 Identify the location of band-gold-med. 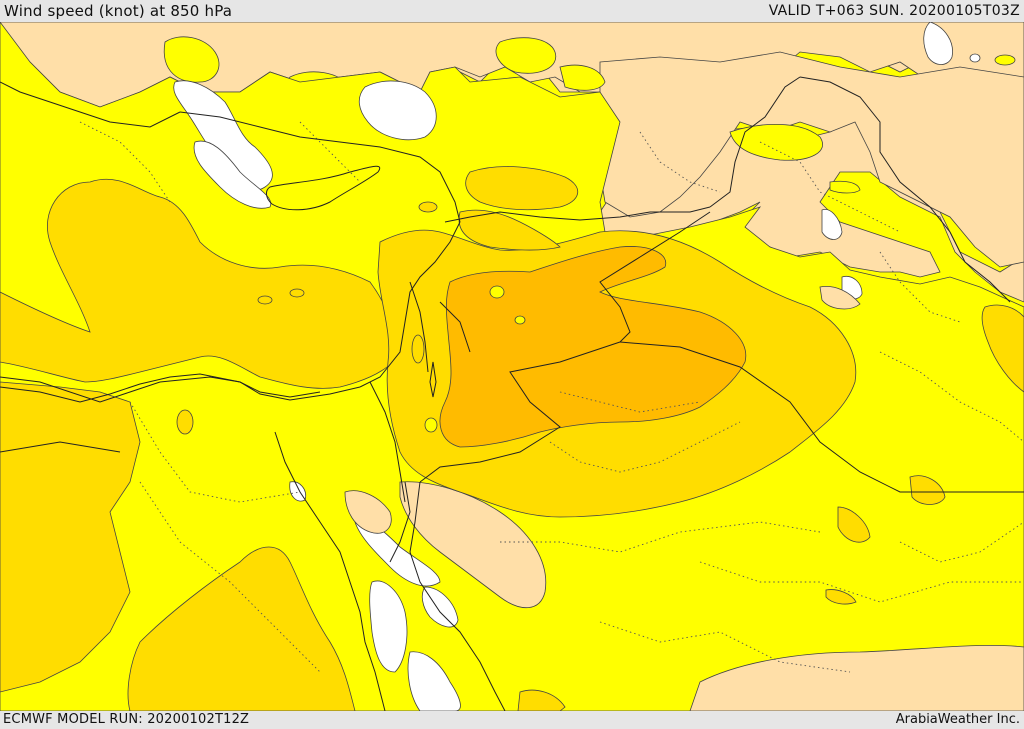
(200, 283).